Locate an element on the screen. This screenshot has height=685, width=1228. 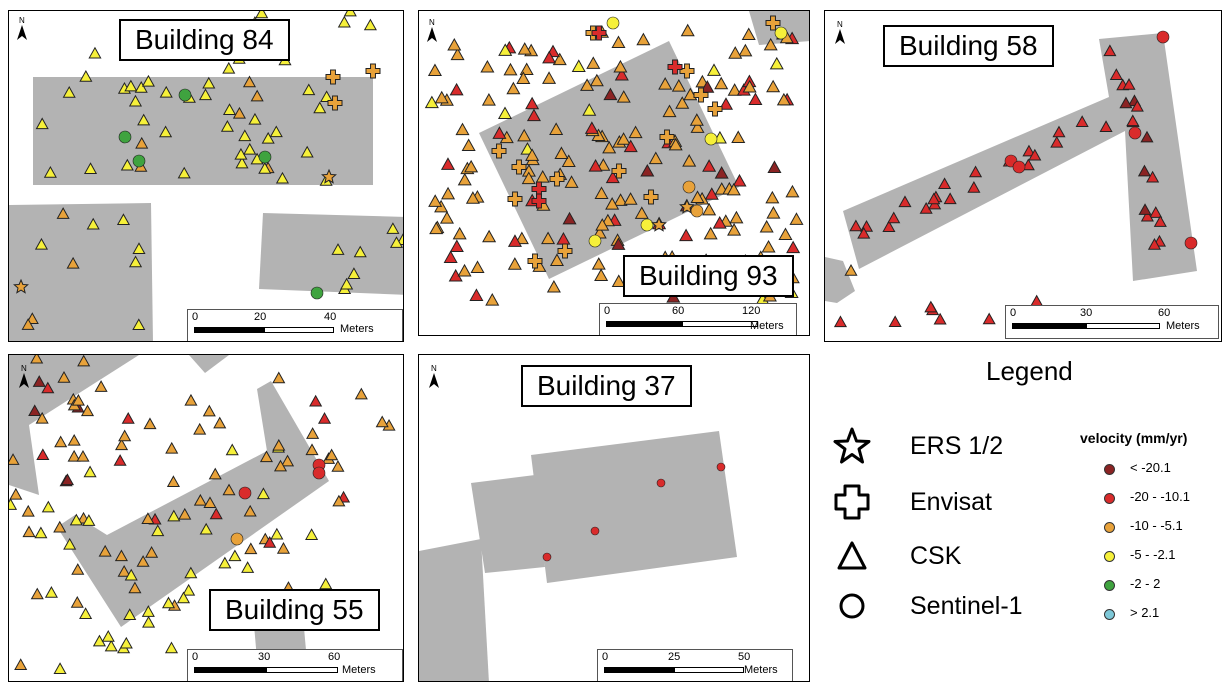
scale-tick: 50 is located at coordinates (744, 657).